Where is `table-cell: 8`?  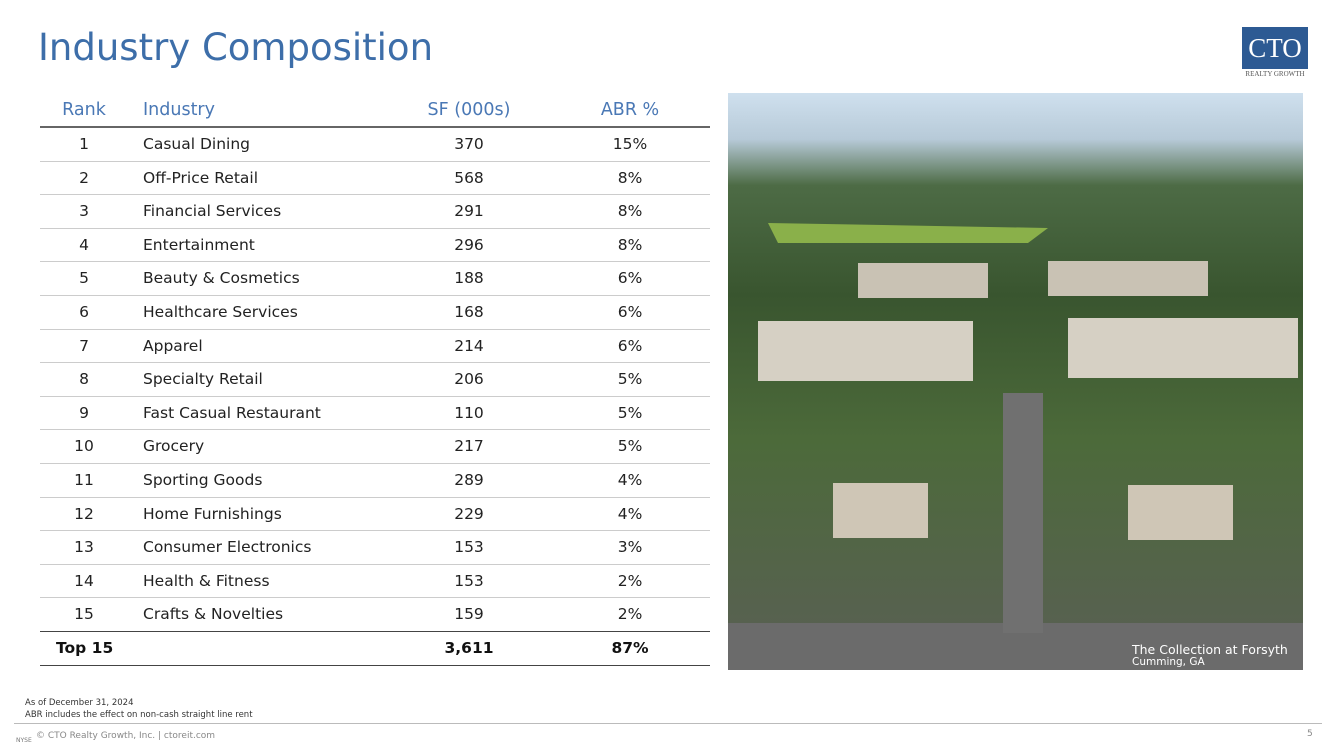
table-cell: 8 is located at coordinates (84, 379).